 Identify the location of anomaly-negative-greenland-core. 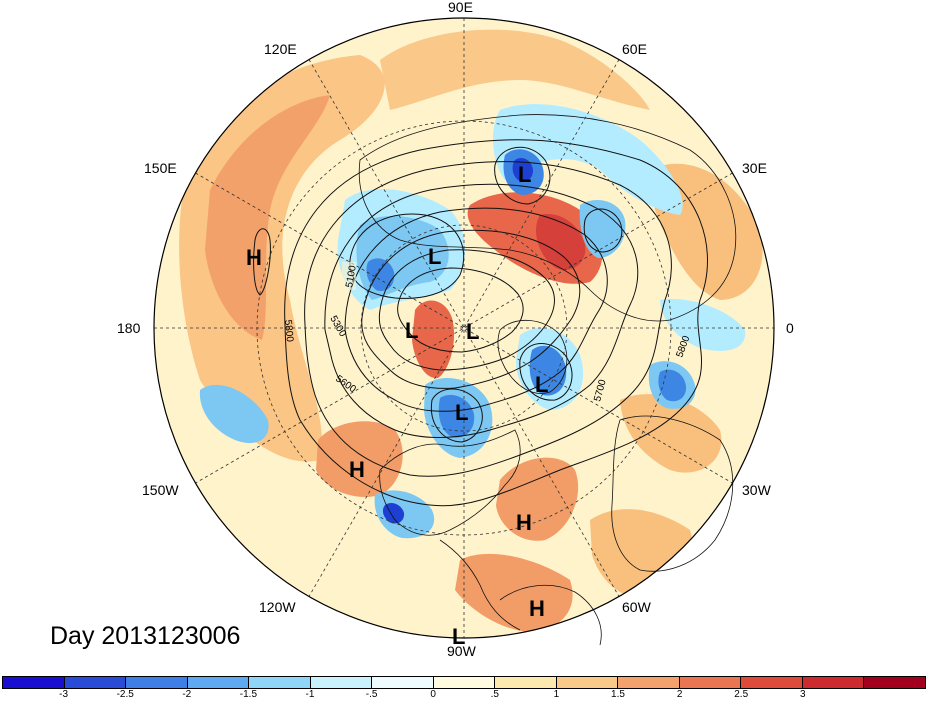
(548, 370).